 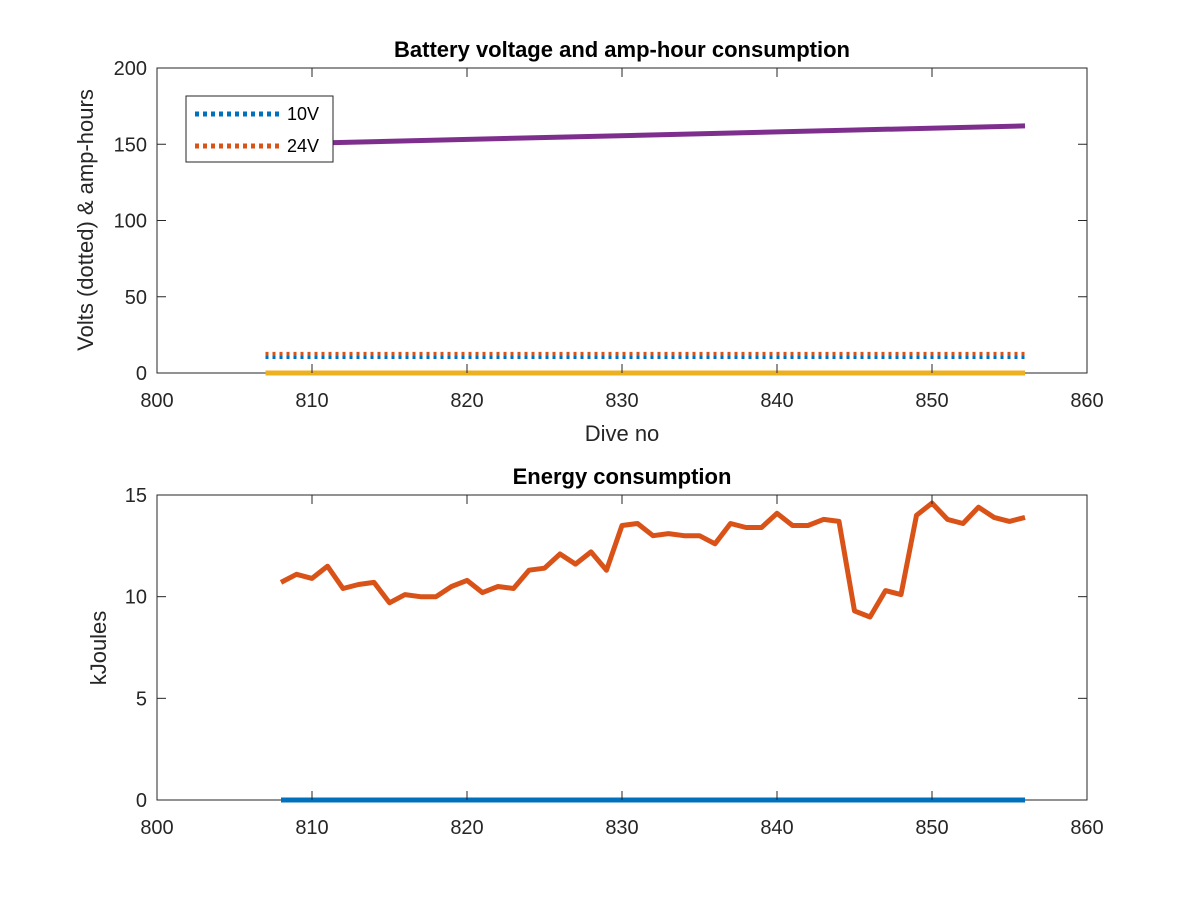 I want to click on energy-y-tick-label: 10, so click(x=136, y=598).